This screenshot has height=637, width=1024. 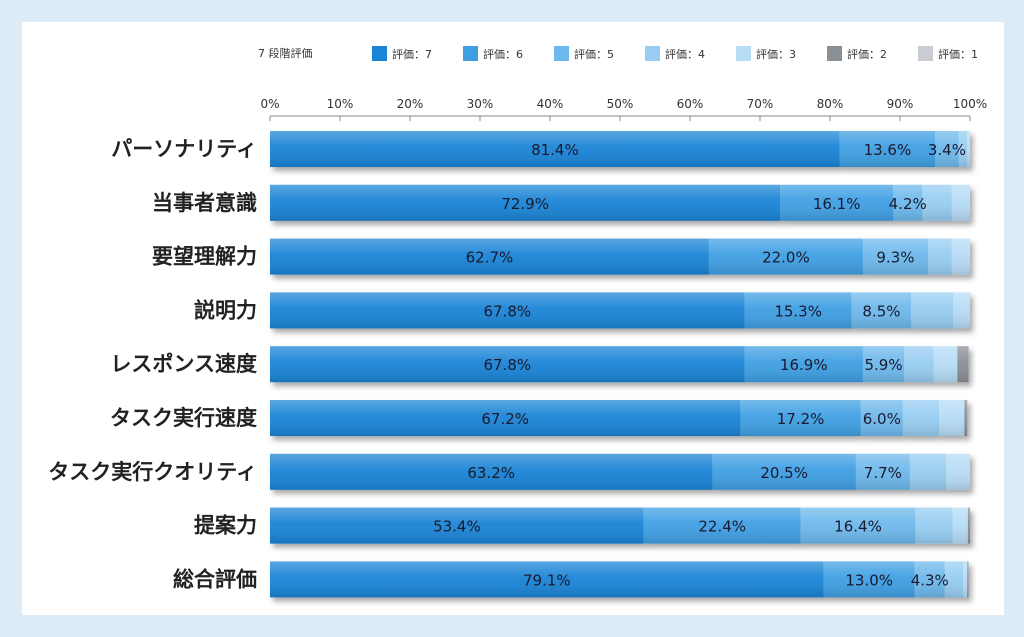 I want to click on category-label: パーソナリティ, so click(x=184, y=149).